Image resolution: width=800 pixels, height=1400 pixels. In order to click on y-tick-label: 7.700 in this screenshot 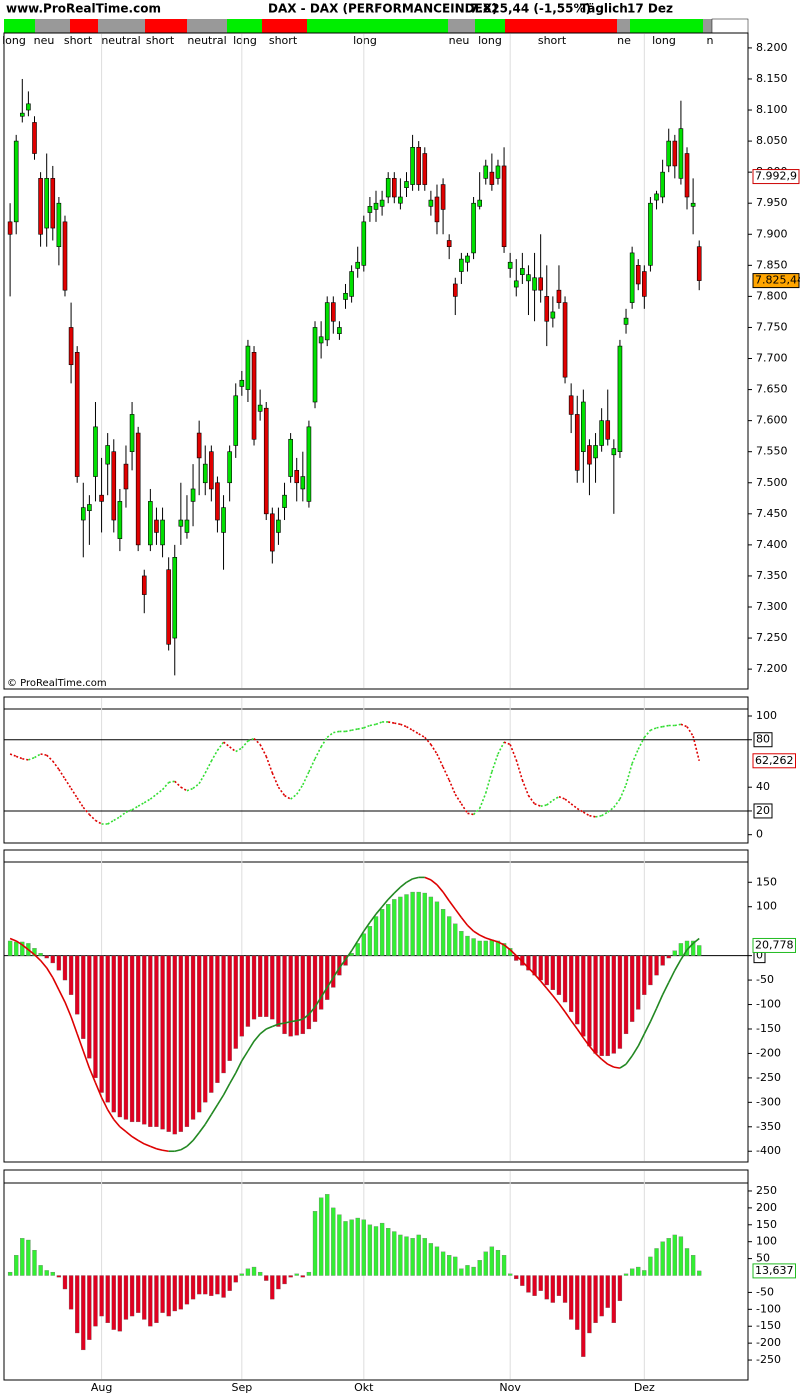, I will do `click(772, 358)`.